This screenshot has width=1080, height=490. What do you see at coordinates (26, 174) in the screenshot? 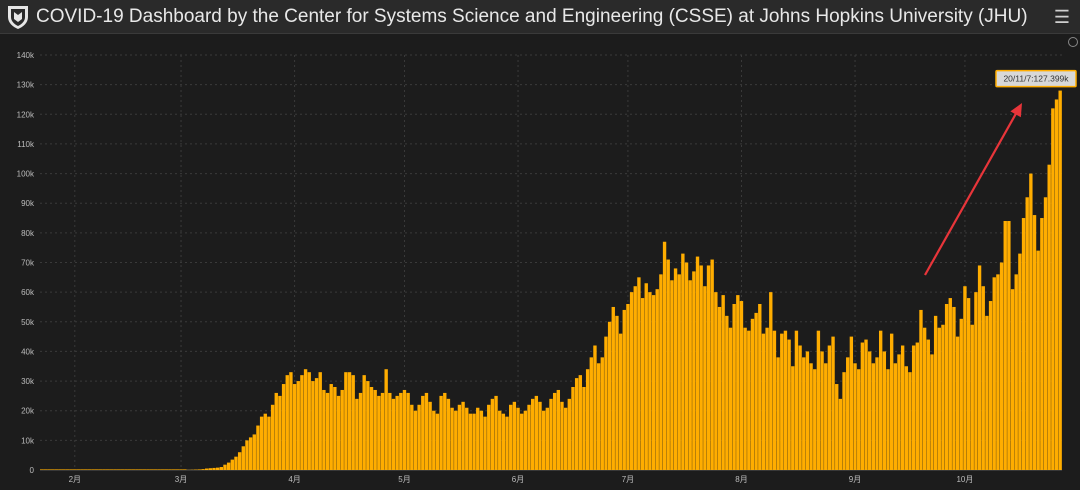
I see `y-tick-label: 100k` at bounding box center [26, 174].